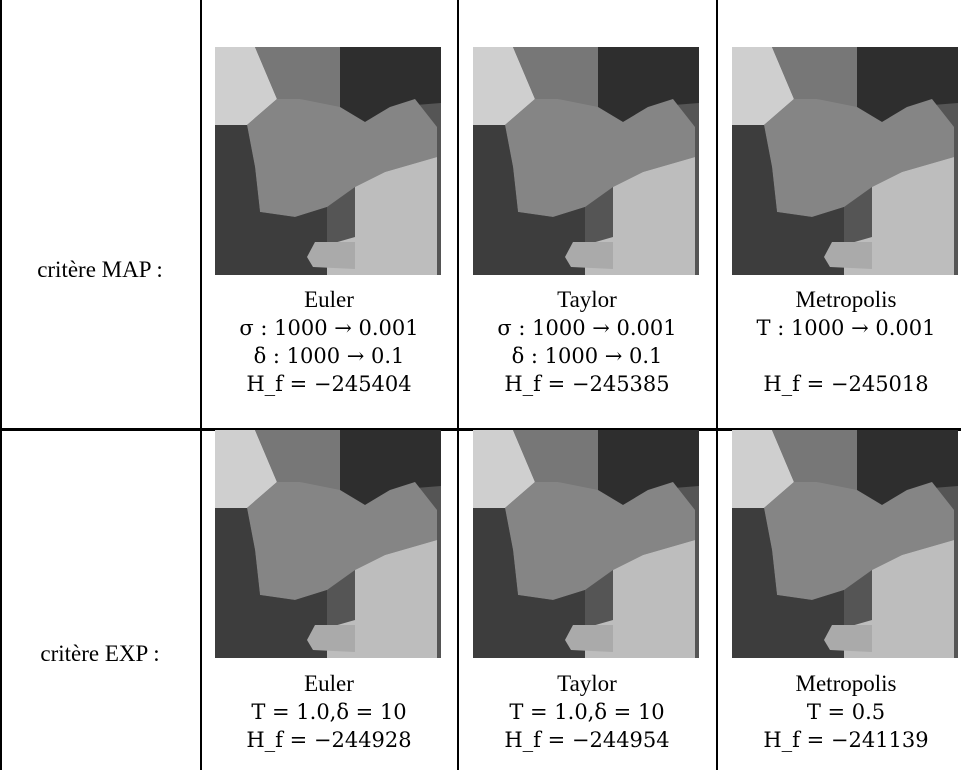  What do you see at coordinates (839, 356) in the screenshot?
I see `param-line` at bounding box center [839, 356].